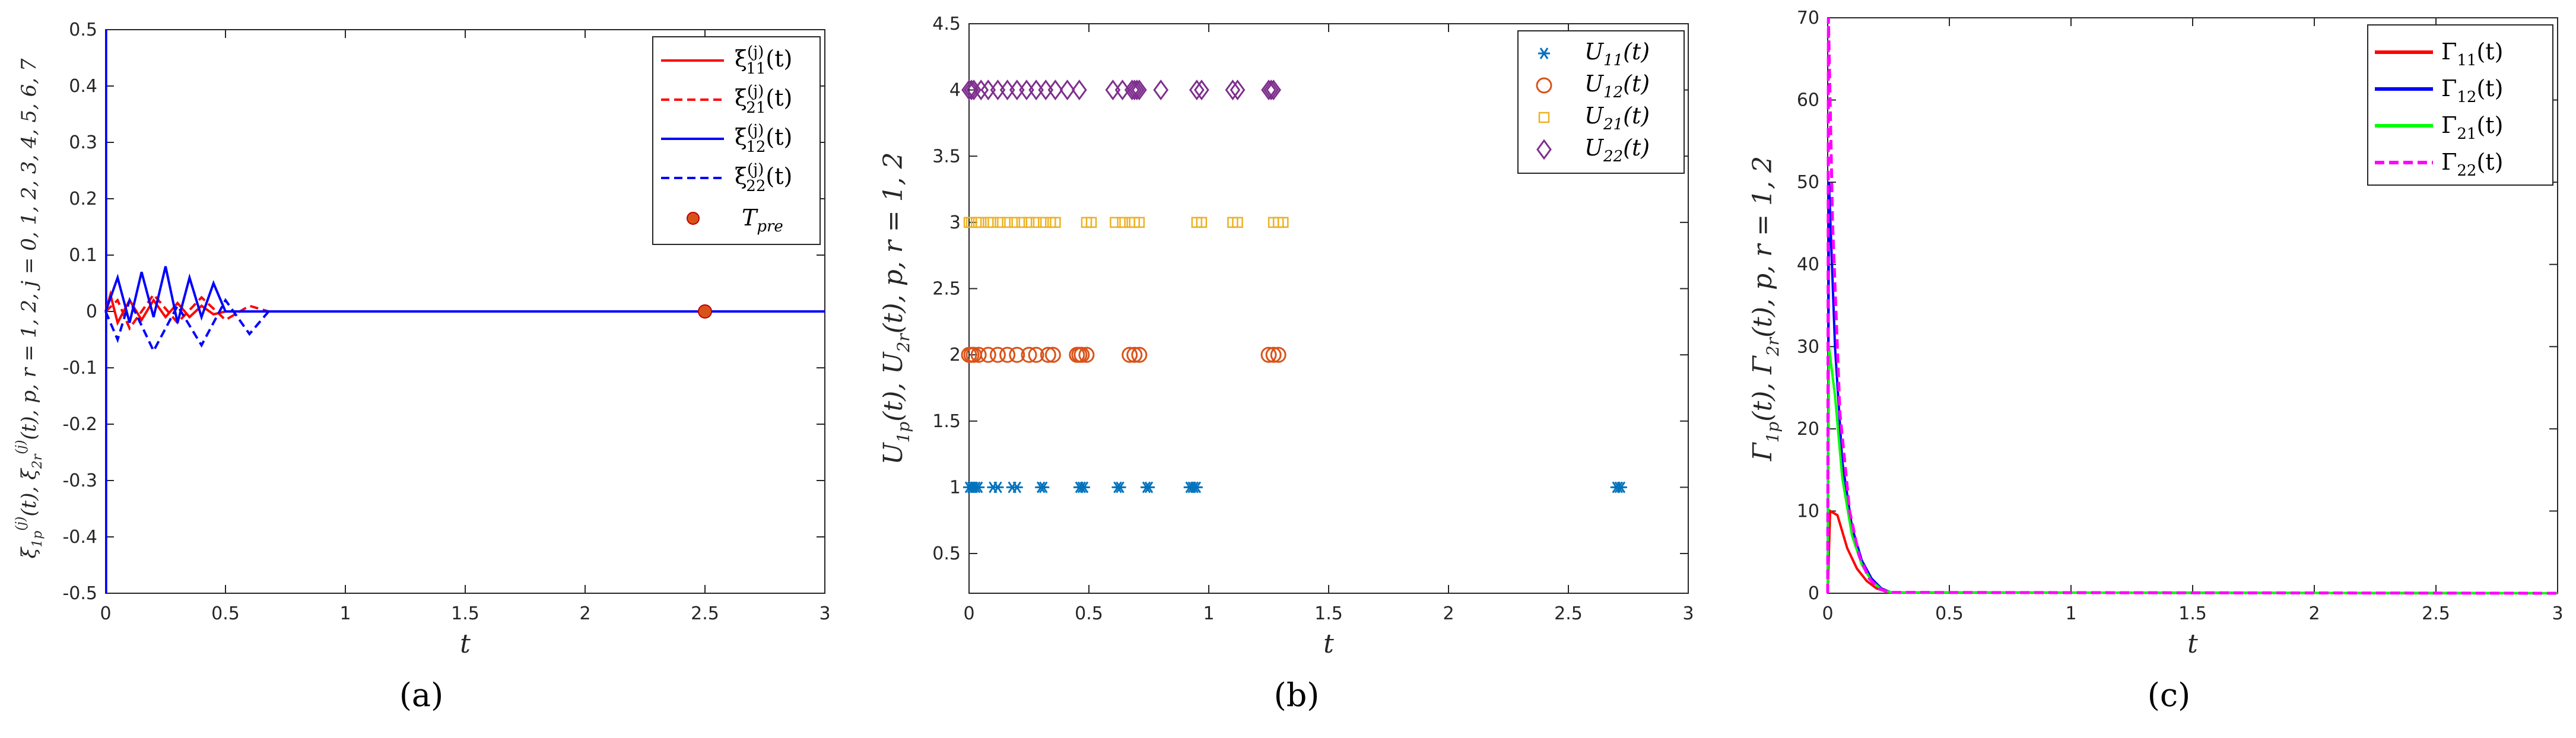 The image size is (2576, 738). Describe the element at coordinates (764, 178) in the screenshot. I see `chart-a-legend-label: ξ(j) 22(t)` at that location.